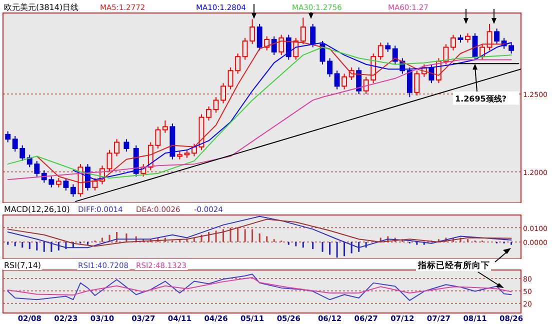  I want to click on chart-title: MACD(12,26,10), so click(37, 209).